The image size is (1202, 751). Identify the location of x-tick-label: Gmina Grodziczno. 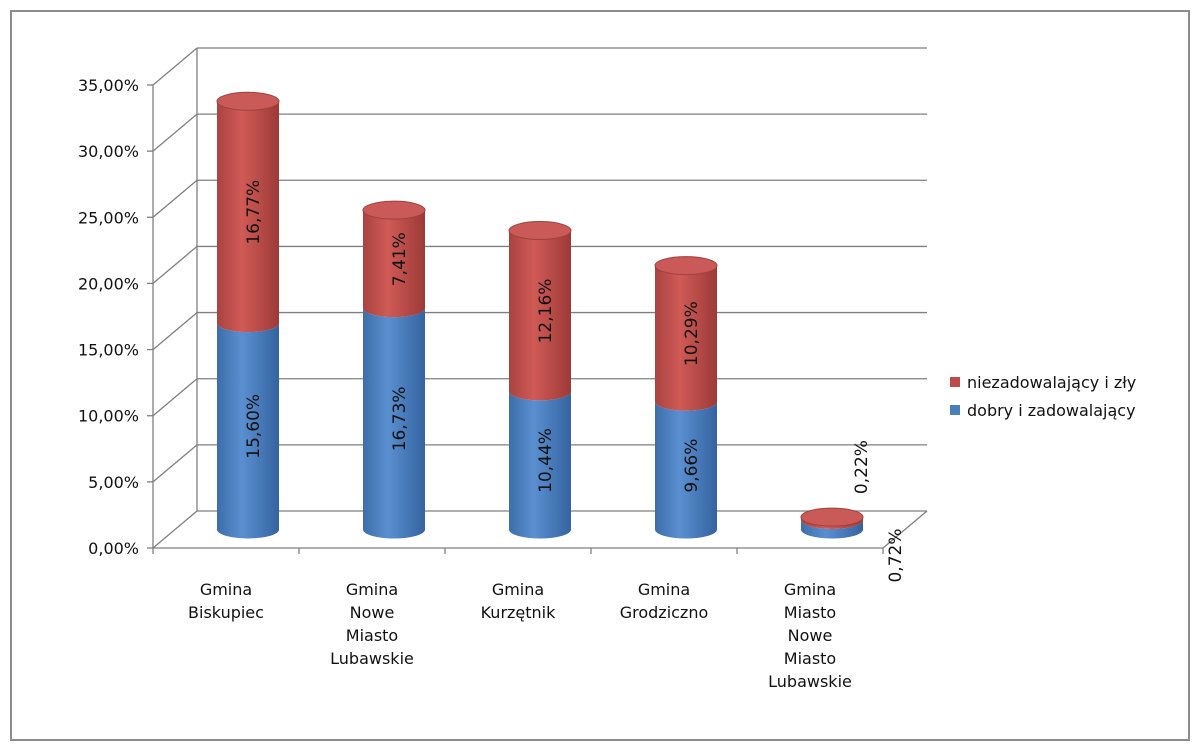
(664, 601).